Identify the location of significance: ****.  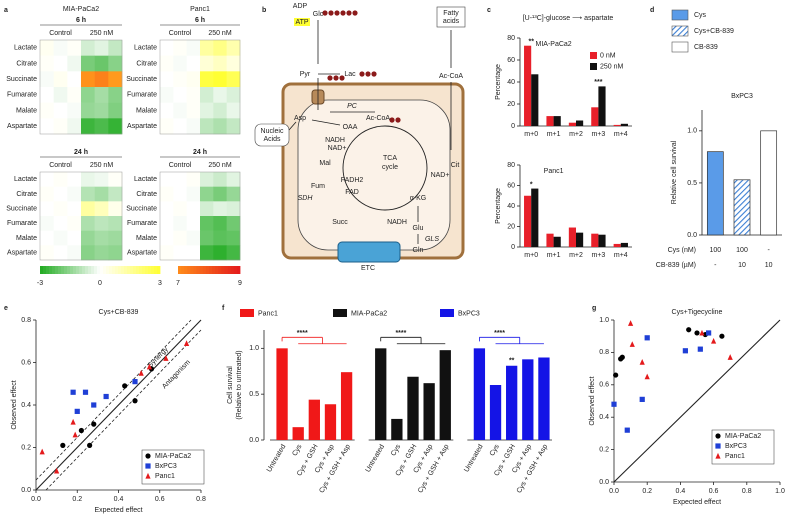
(499, 333).